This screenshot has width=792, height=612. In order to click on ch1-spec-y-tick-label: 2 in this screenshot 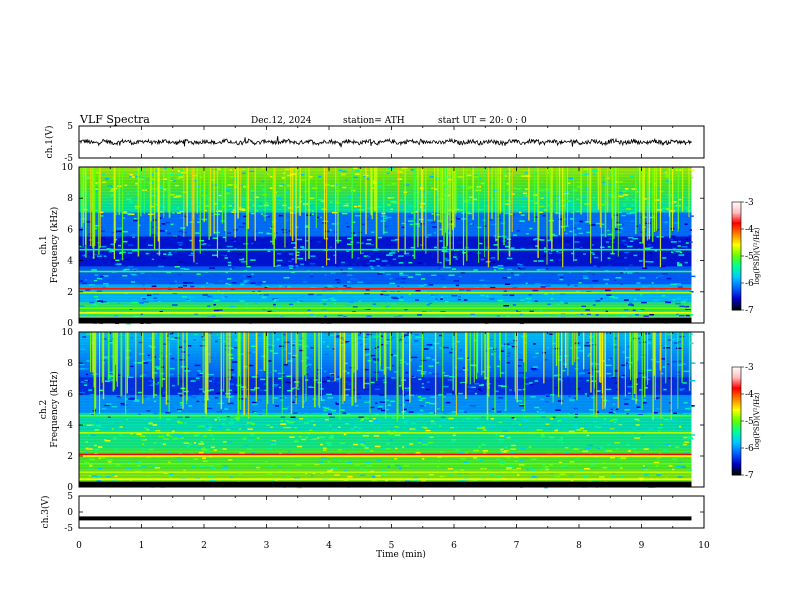, I will do `click(70, 293)`.